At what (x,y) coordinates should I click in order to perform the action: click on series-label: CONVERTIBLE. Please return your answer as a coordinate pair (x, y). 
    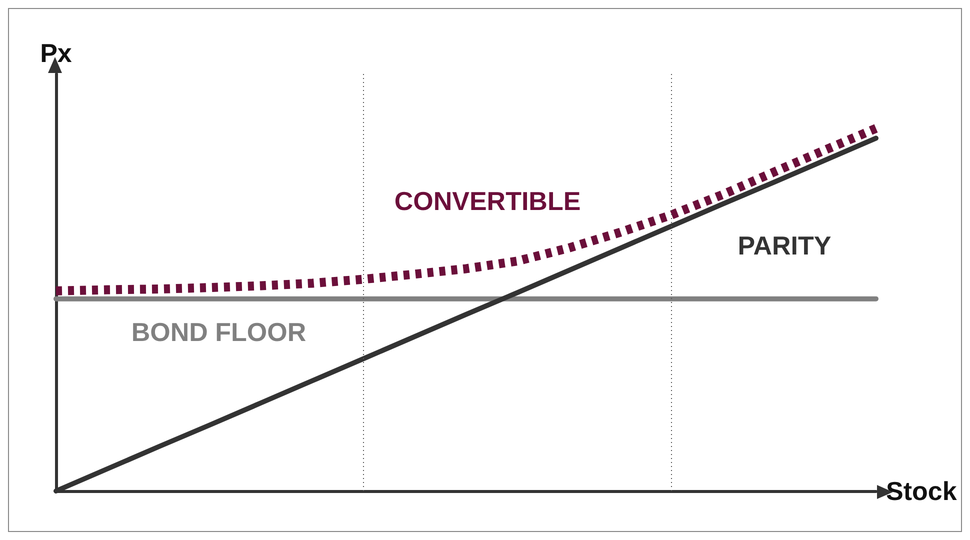
    Looking at the image, I should click on (487, 201).